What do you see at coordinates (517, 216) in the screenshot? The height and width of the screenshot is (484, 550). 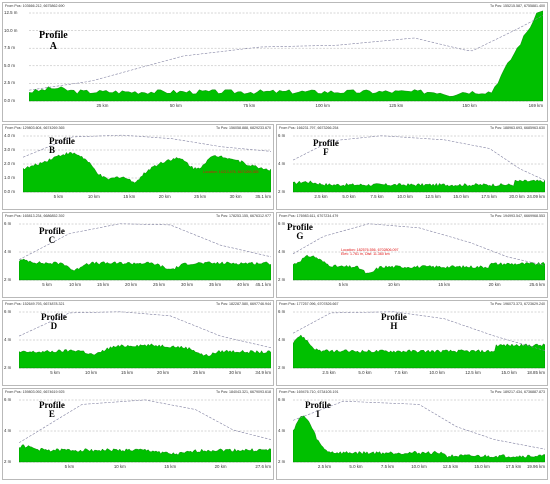 I see `to-position: To Pos: 194993.547, 6669968.553` at bounding box center [517, 216].